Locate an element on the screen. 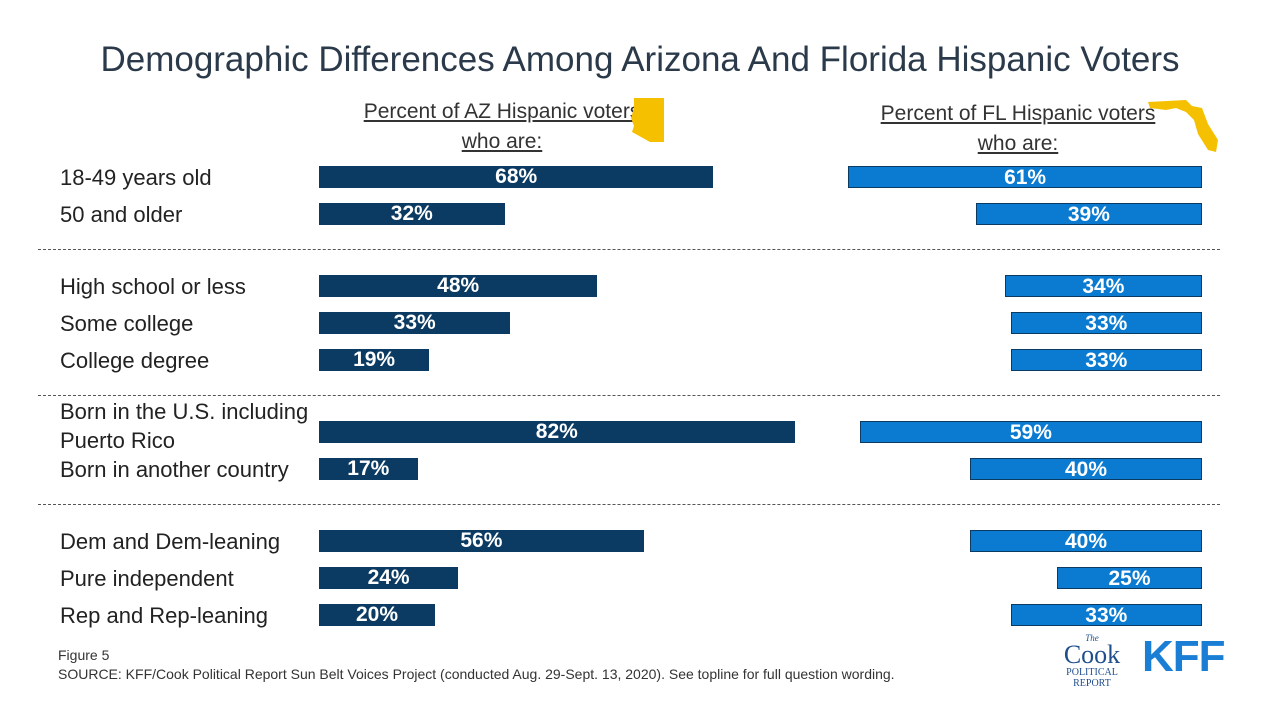  bar: 19% is located at coordinates (374, 360).